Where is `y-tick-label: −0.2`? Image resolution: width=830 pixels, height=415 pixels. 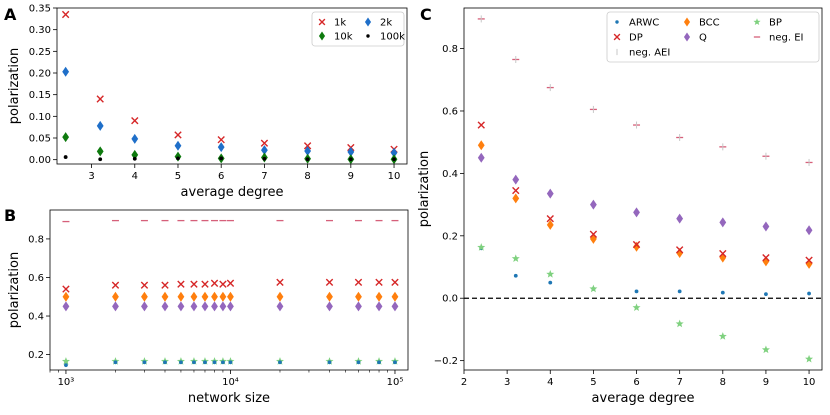 y-tick-label: −0.2 is located at coordinates (446, 361).